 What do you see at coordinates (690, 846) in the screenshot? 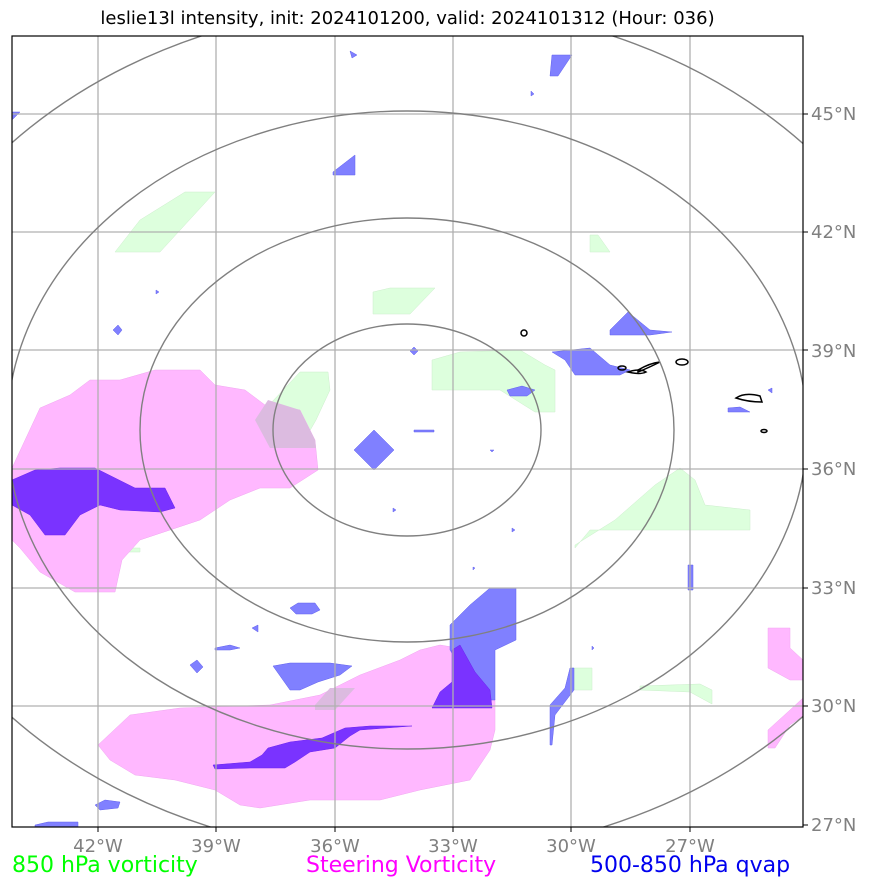
I see `lon-tick-label: 27°W` at bounding box center [690, 846].